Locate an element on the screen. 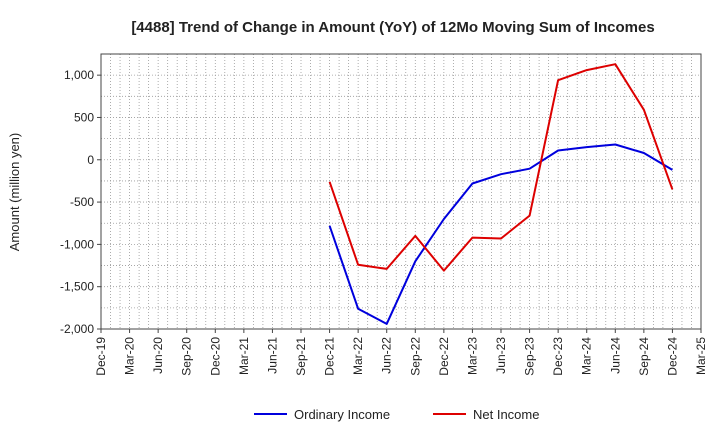 The height and width of the screenshot is (440, 720). x-tick-label: Sep-20 is located at coordinates (187, 356).